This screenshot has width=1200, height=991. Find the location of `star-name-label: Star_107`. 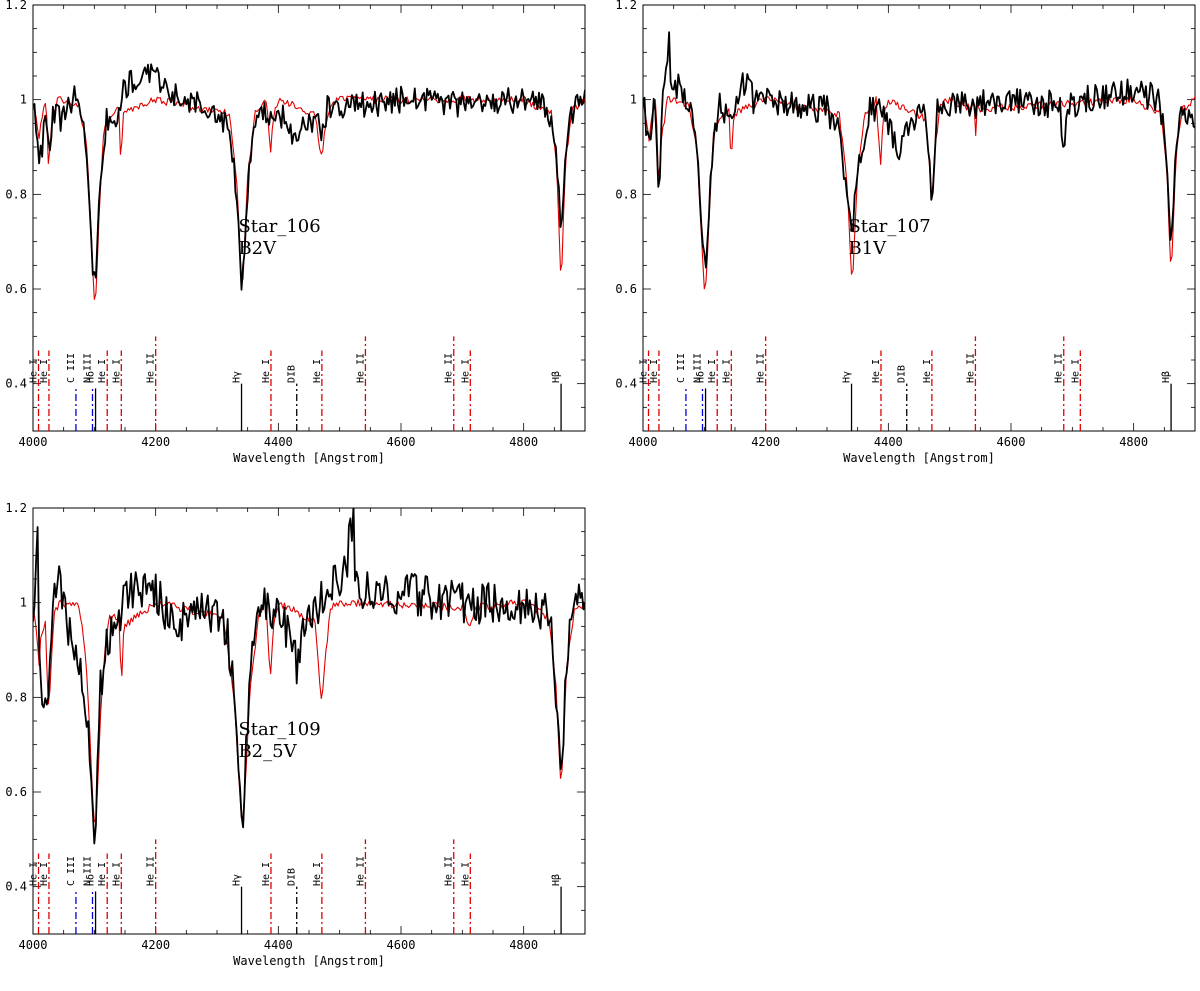

star-name-label: Star_107 is located at coordinates (889, 226).